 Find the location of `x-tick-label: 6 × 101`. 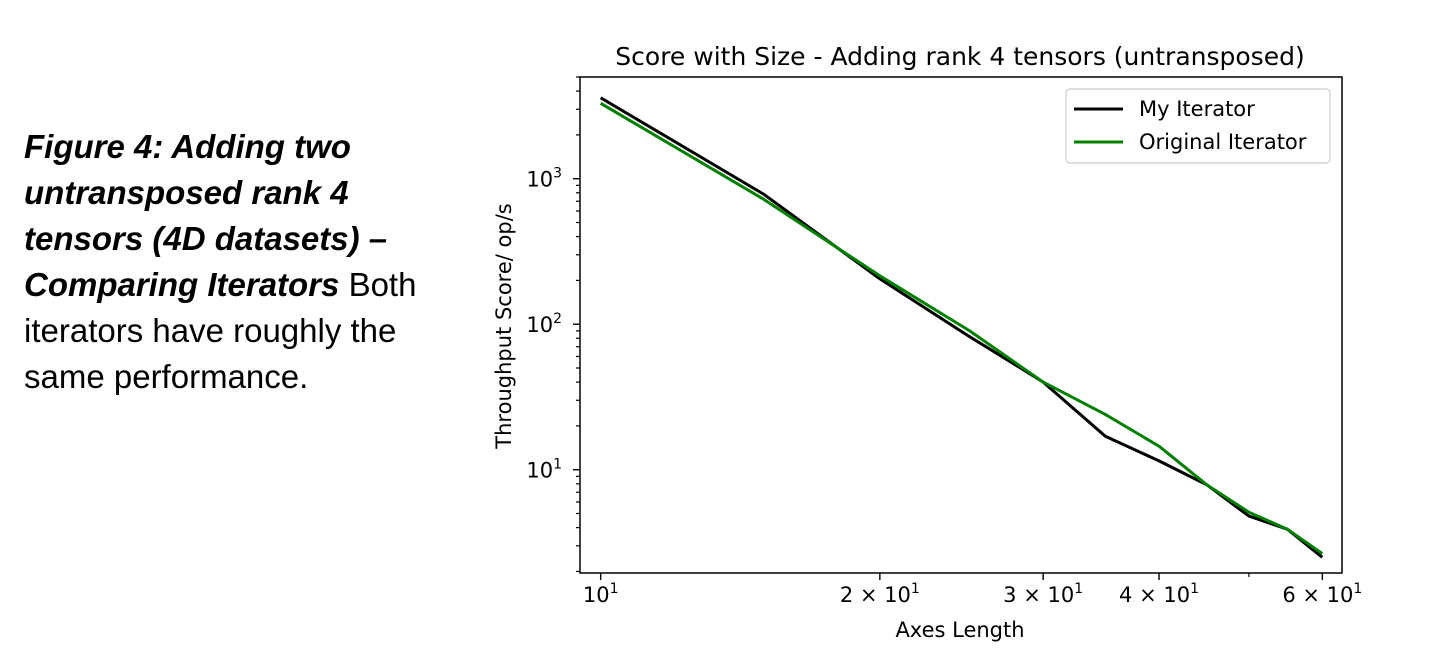

x-tick-label: 6 × 101 is located at coordinates (1322, 594).